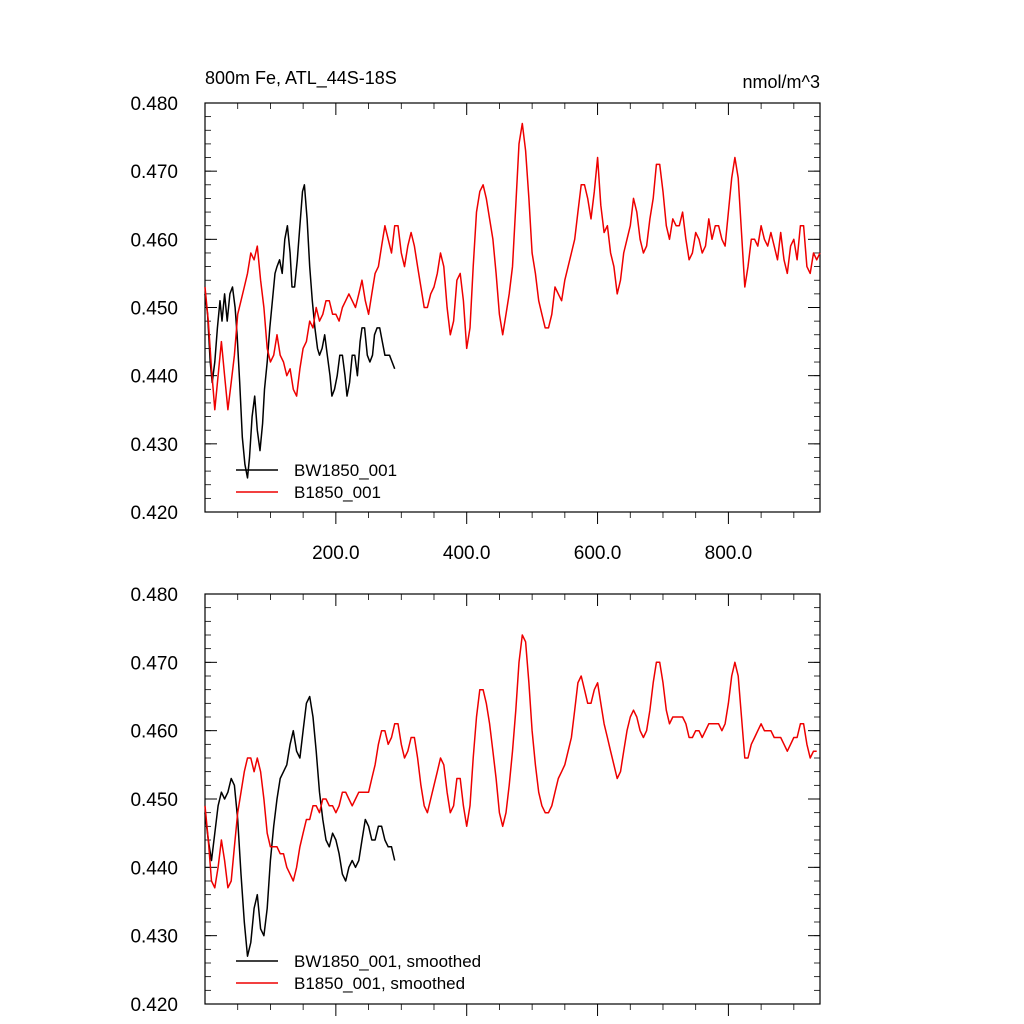 The height and width of the screenshot is (1024, 1024). What do you see at coordinates (598, 553) in the screenshot?
I see `x-tick-label: 600.0` at bounding box center [598, 553].